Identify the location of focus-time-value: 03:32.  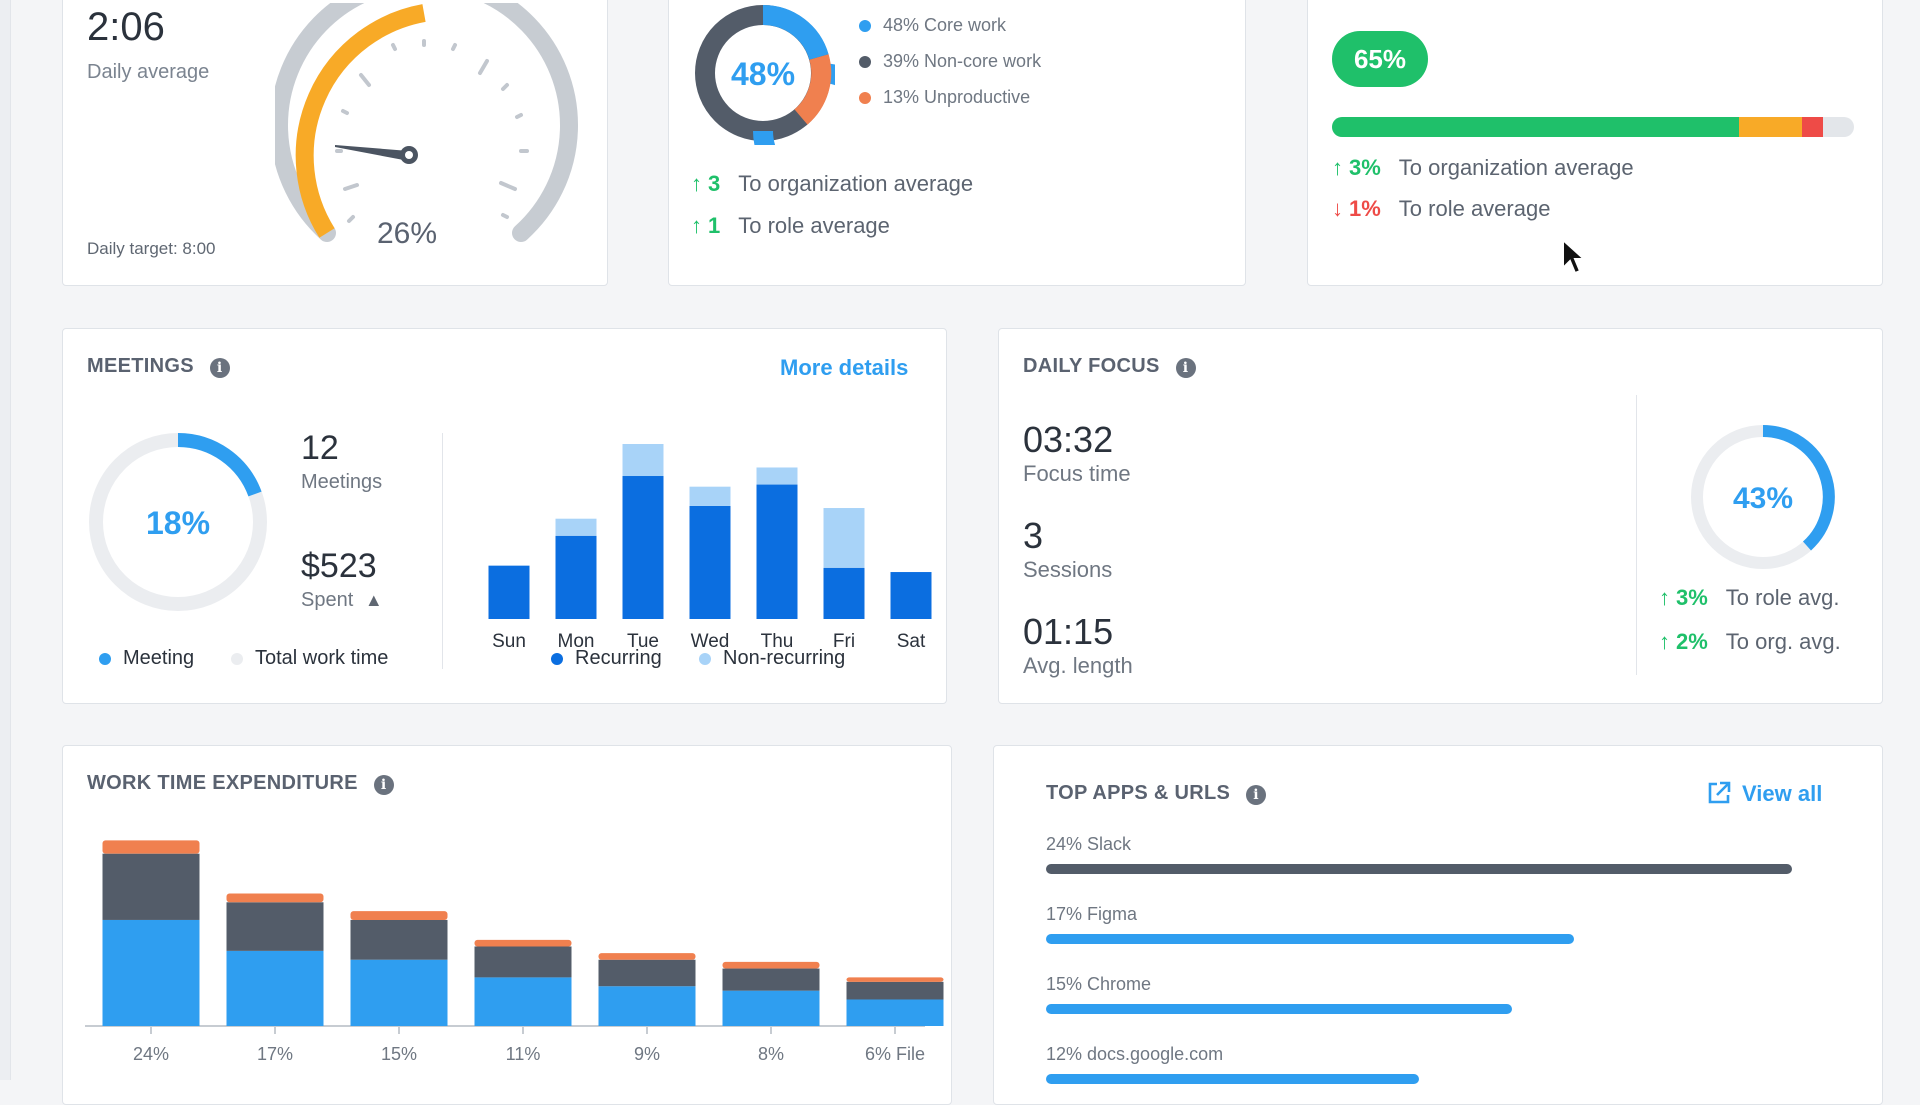
(1068, 439).